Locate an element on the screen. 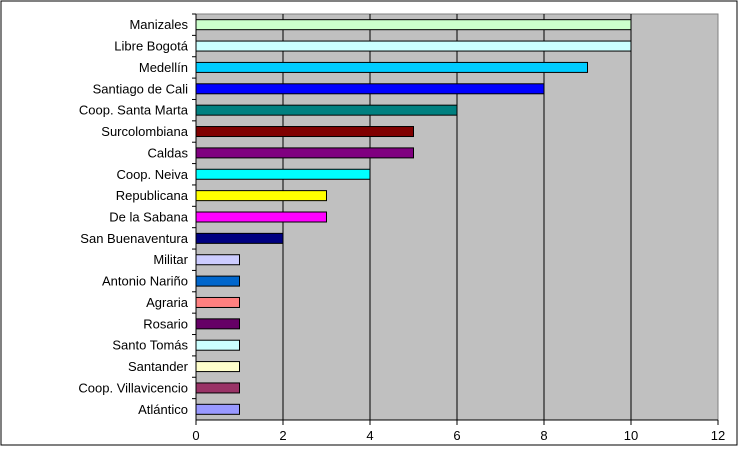 The height and width of the screenshot is (453, 740). category-label: Rosario is located at coordinates (165, 323).